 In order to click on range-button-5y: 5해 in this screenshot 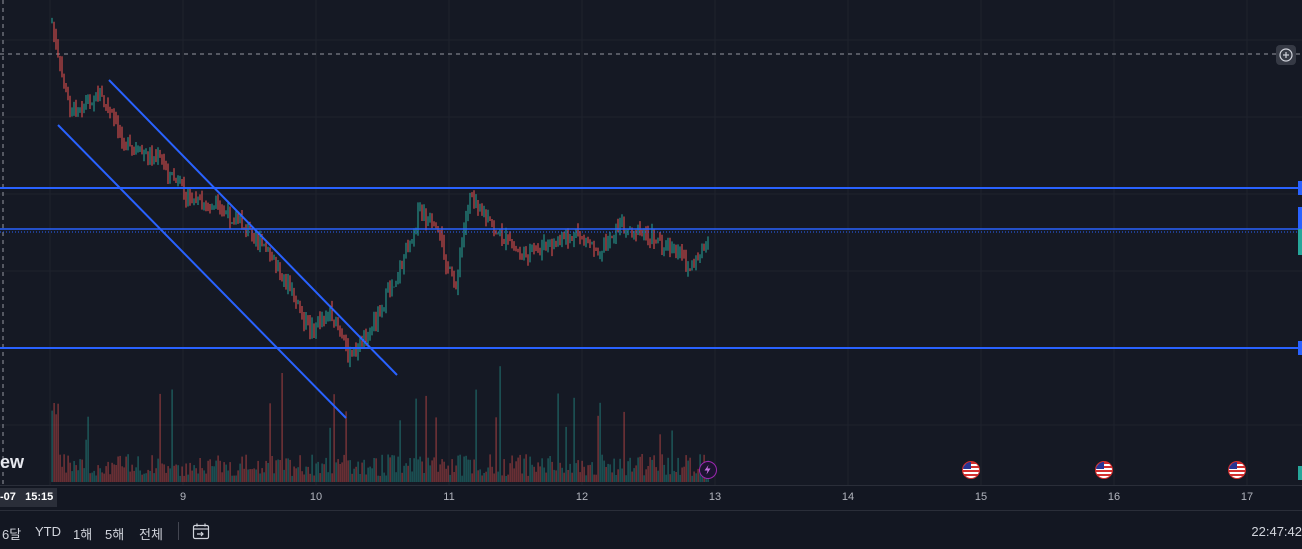, I will do `click(115, 534)`.